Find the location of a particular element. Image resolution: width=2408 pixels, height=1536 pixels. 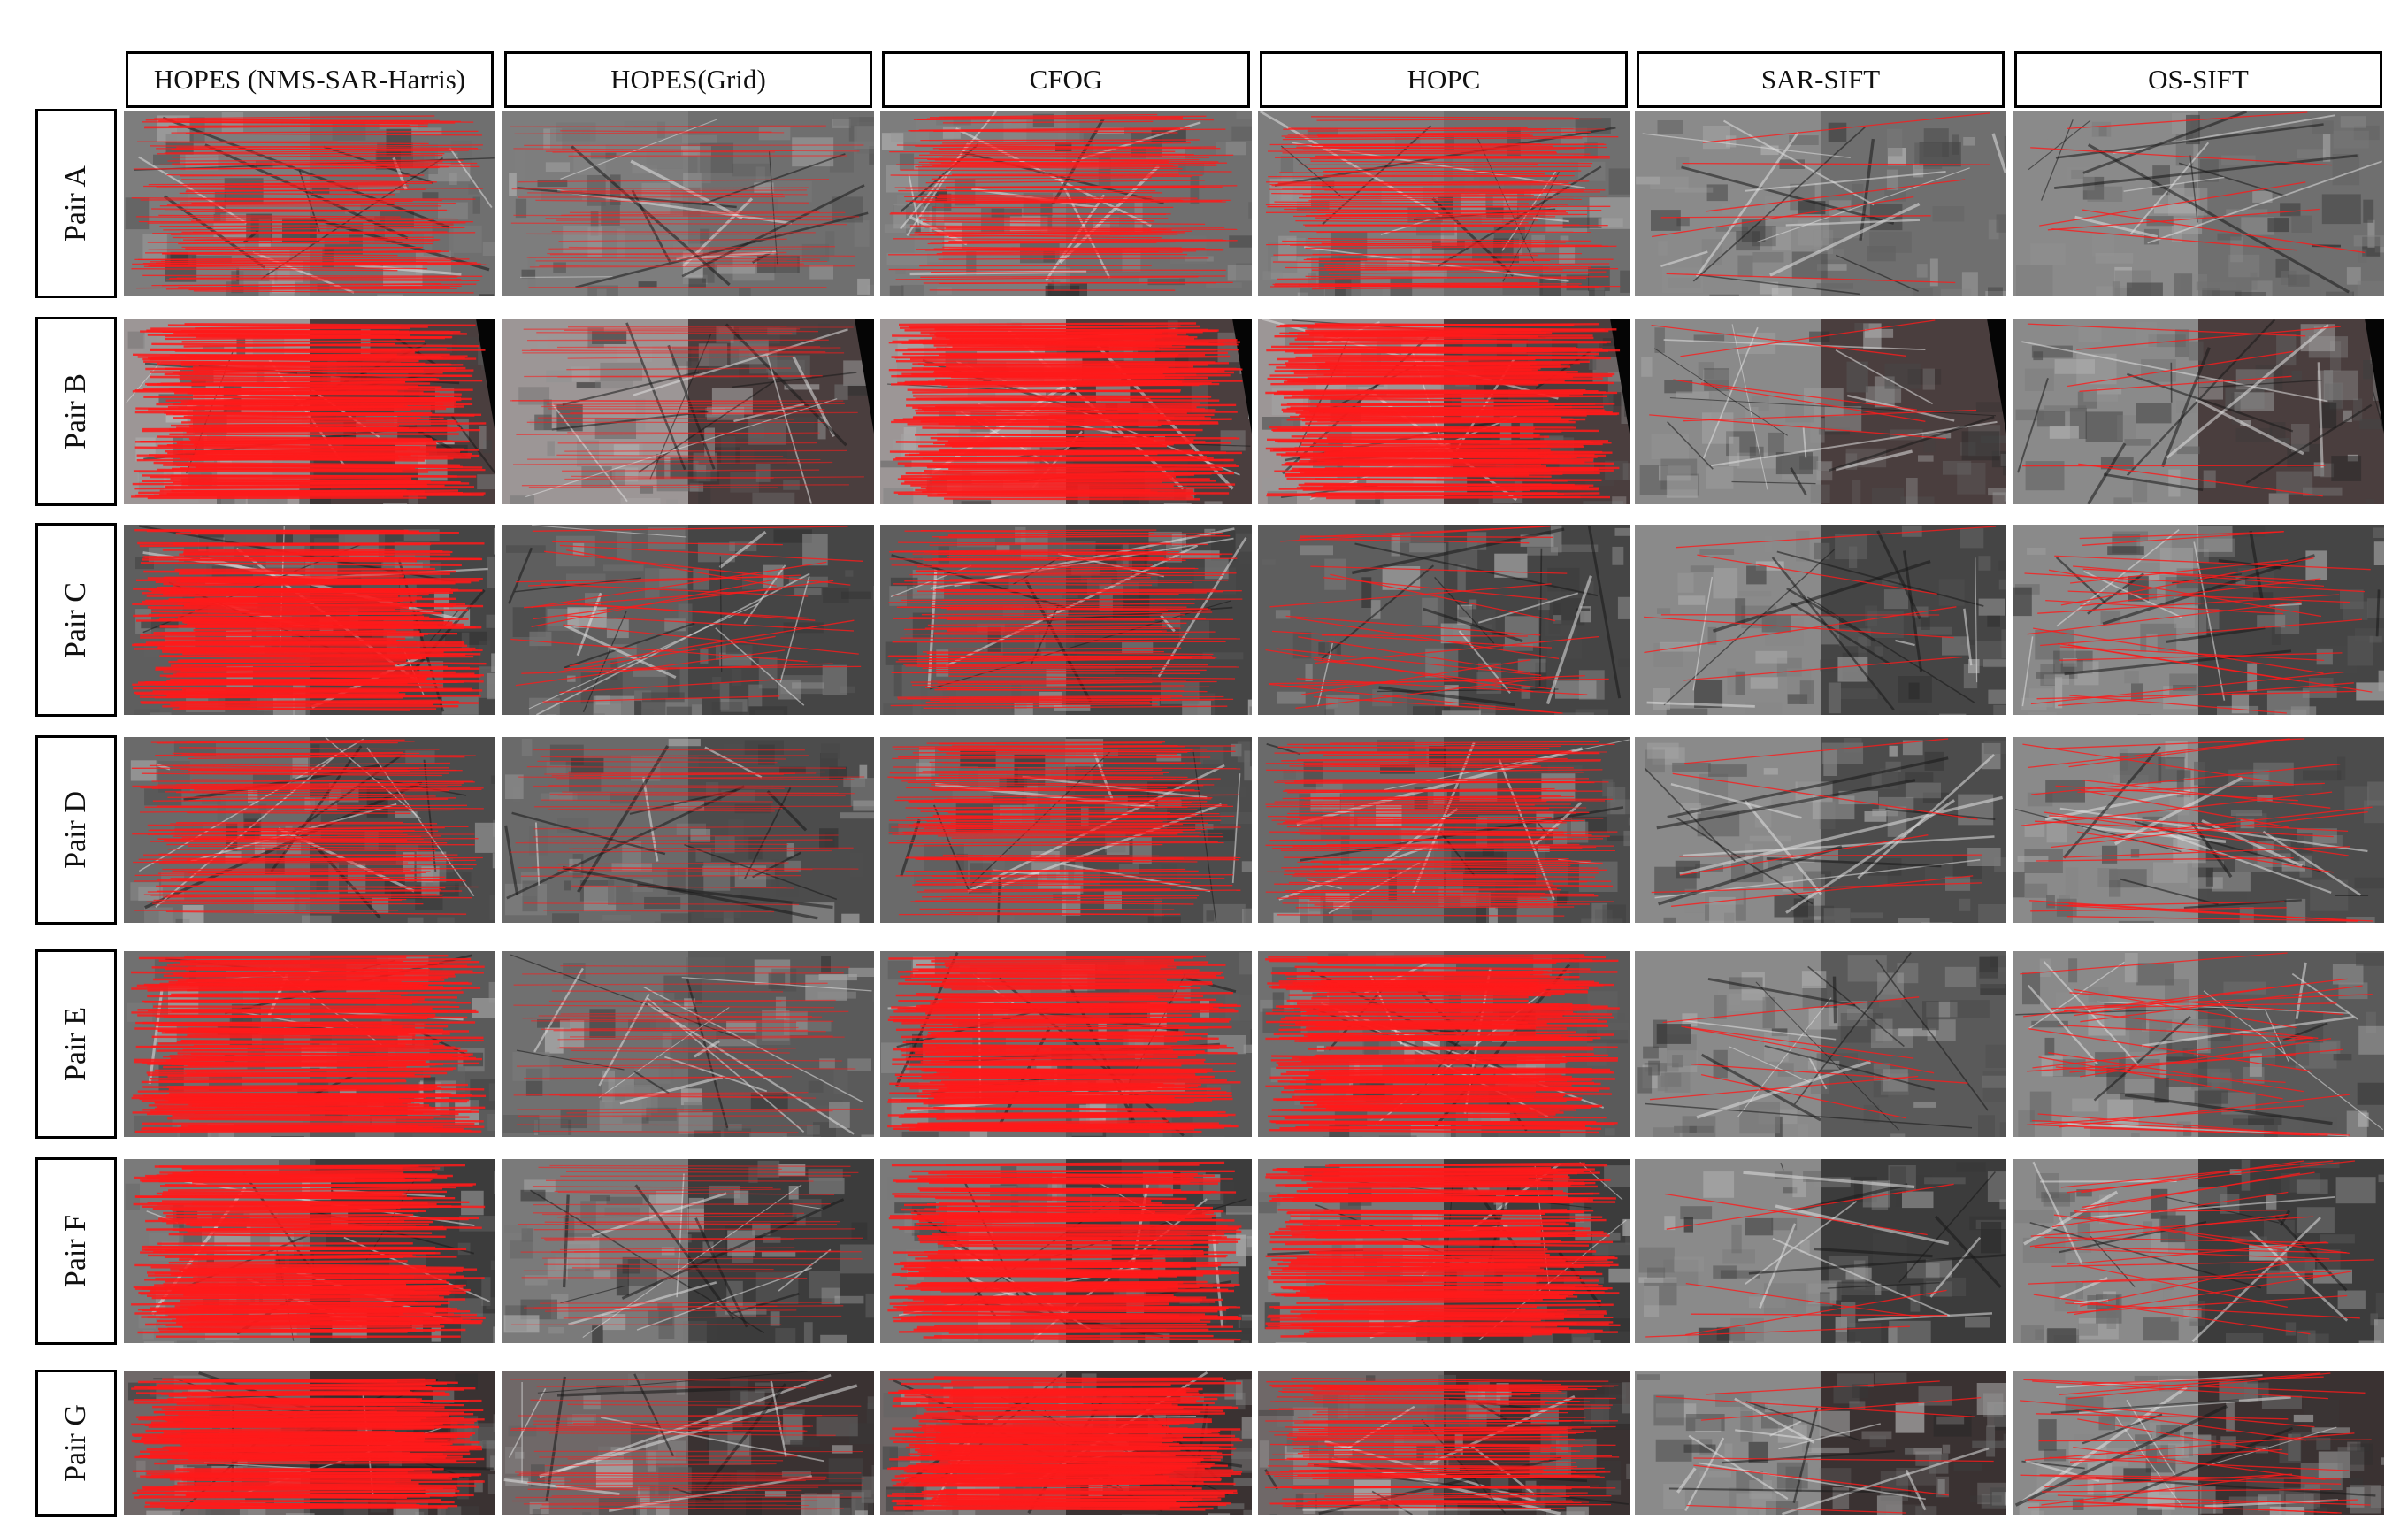

column-header: OS-SIFT is located at coordinates (2198, 79).